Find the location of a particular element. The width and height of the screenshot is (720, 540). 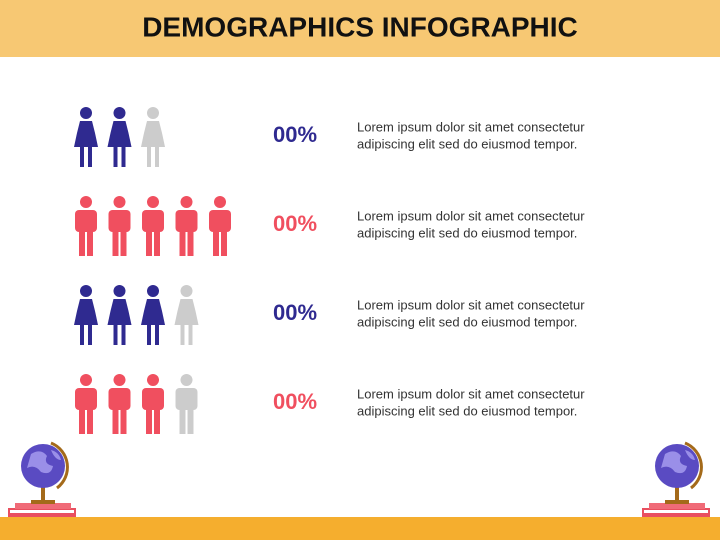

globe-right is located at coordinates (676, 479).